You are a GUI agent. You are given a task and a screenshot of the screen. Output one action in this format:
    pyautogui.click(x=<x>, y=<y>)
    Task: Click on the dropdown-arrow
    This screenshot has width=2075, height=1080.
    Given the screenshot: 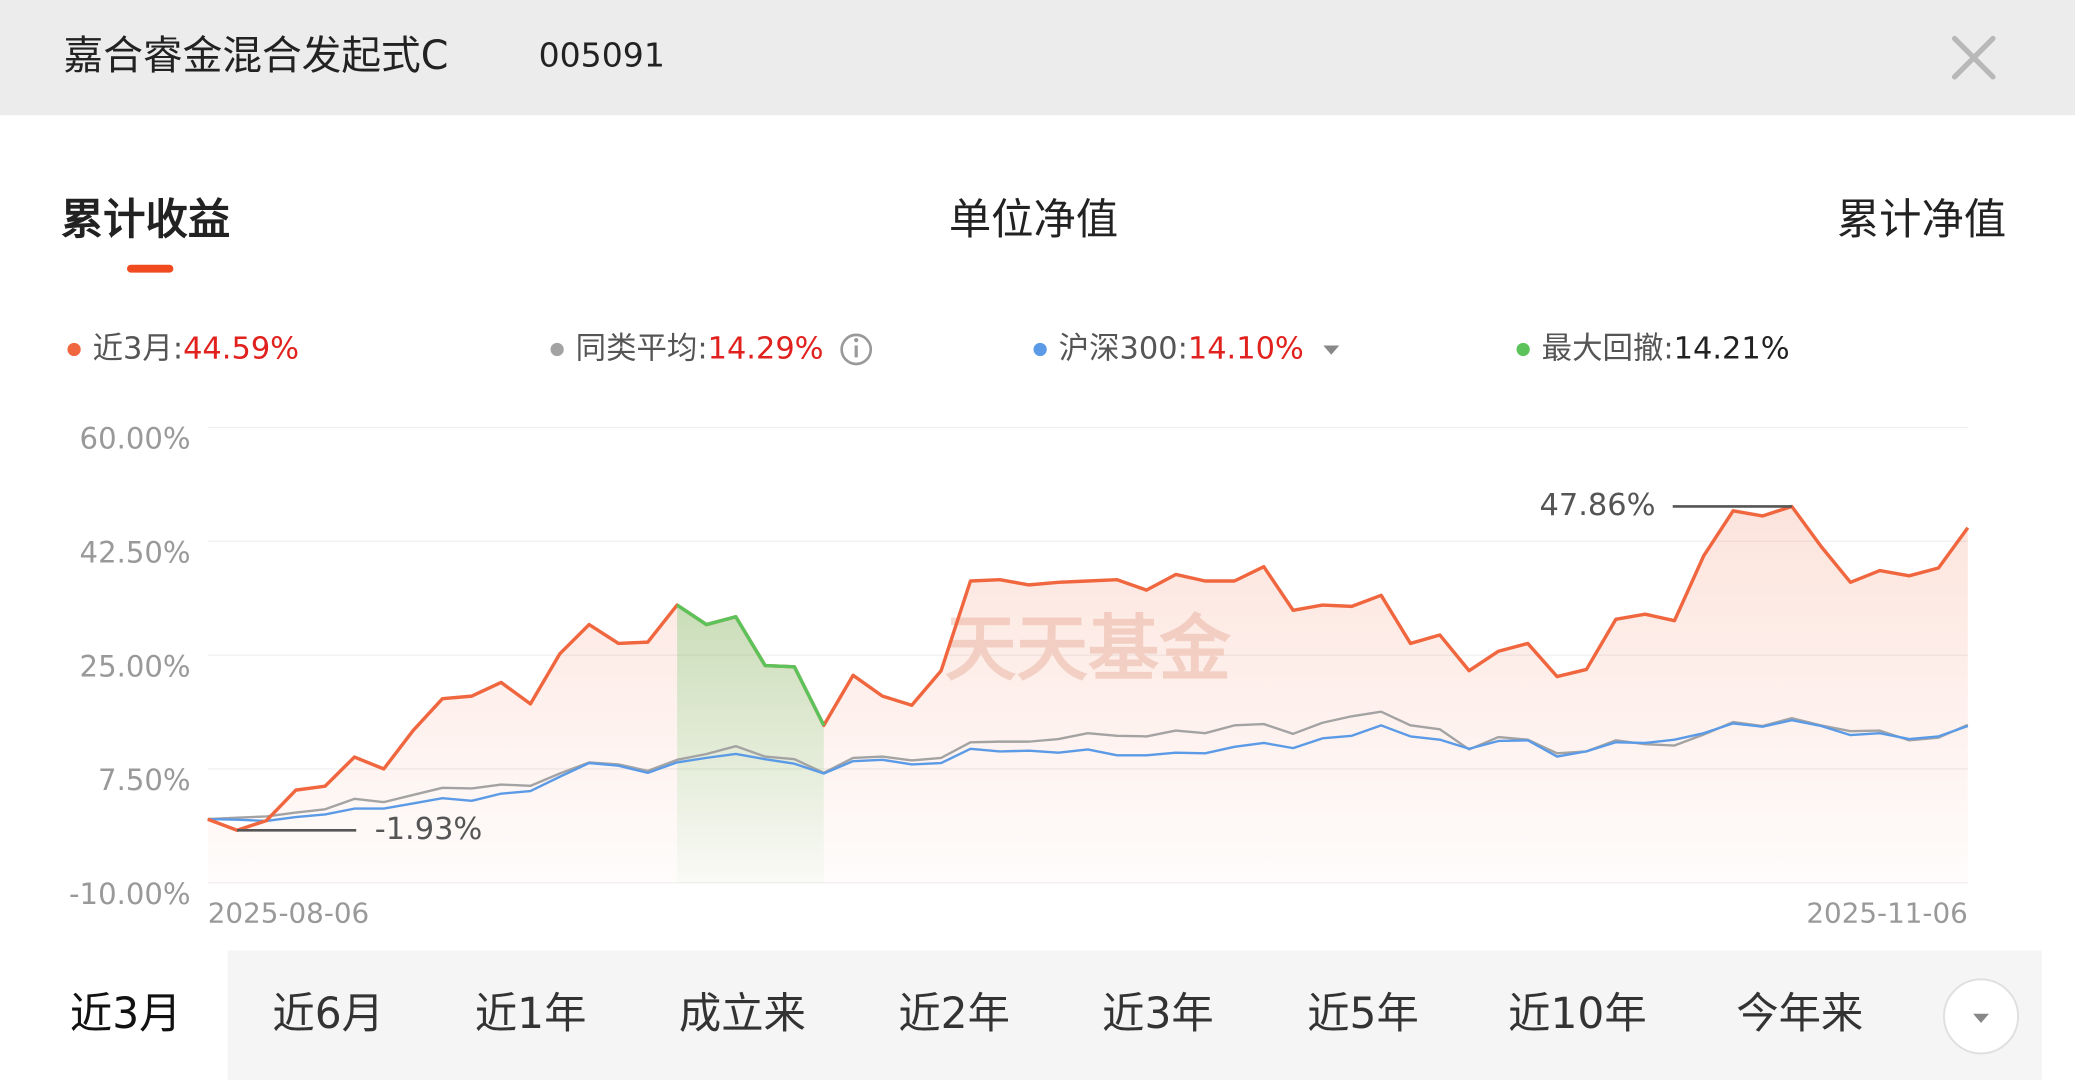 What is the action you would take?
    pyautogui.click(x=1331, y=350)
    